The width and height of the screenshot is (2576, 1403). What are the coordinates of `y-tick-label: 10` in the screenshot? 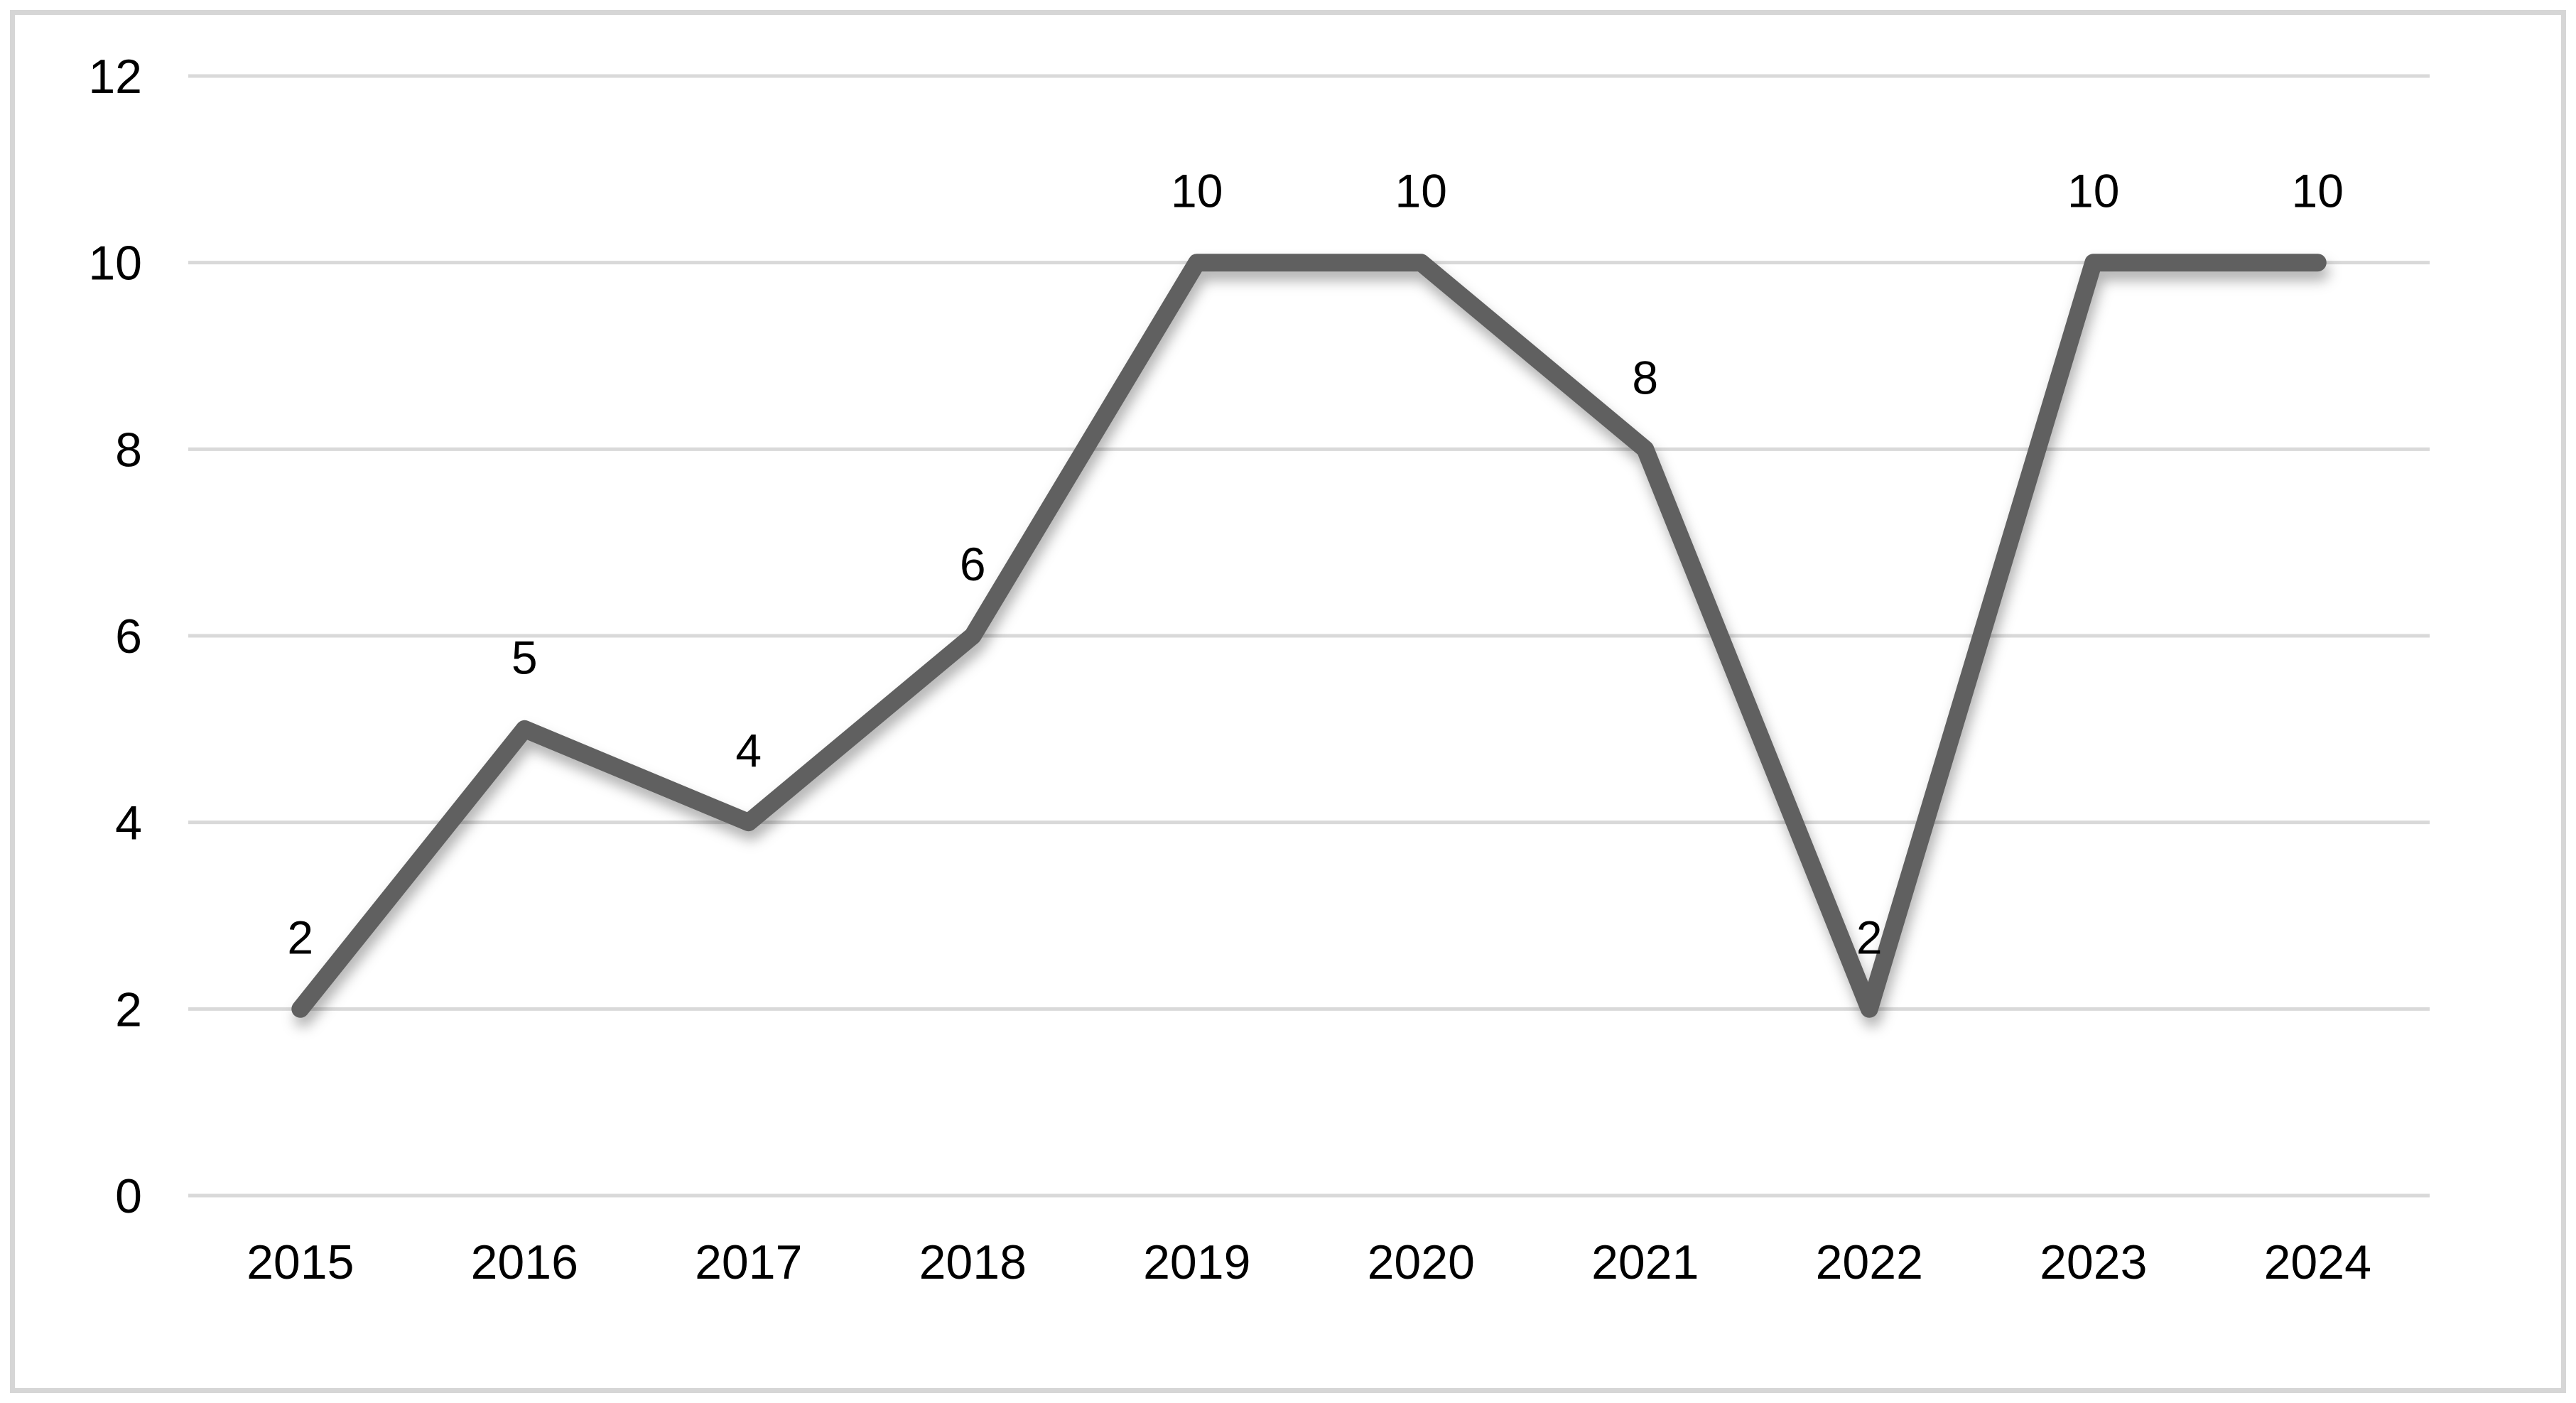 It's located at (115, 264).